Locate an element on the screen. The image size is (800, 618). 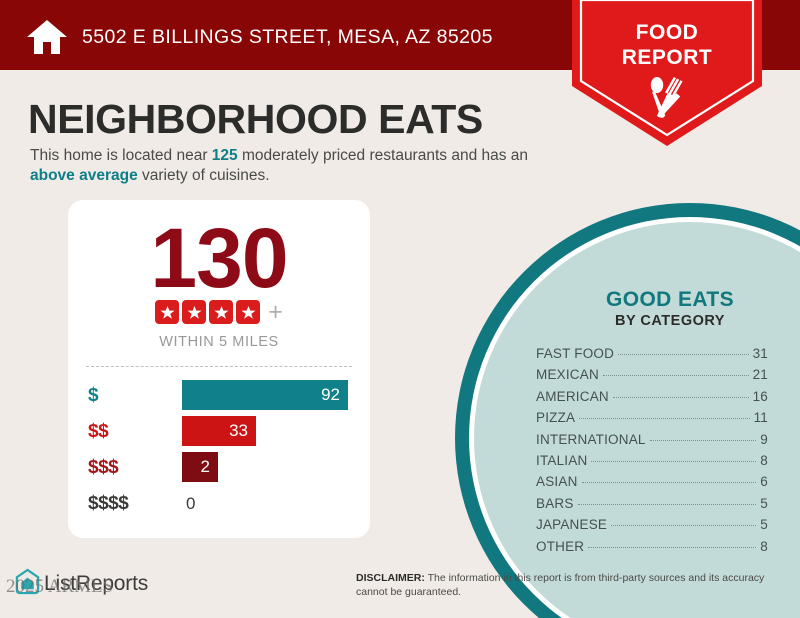
price-tier-label: $$$$ is located at coordinates (108, 503).